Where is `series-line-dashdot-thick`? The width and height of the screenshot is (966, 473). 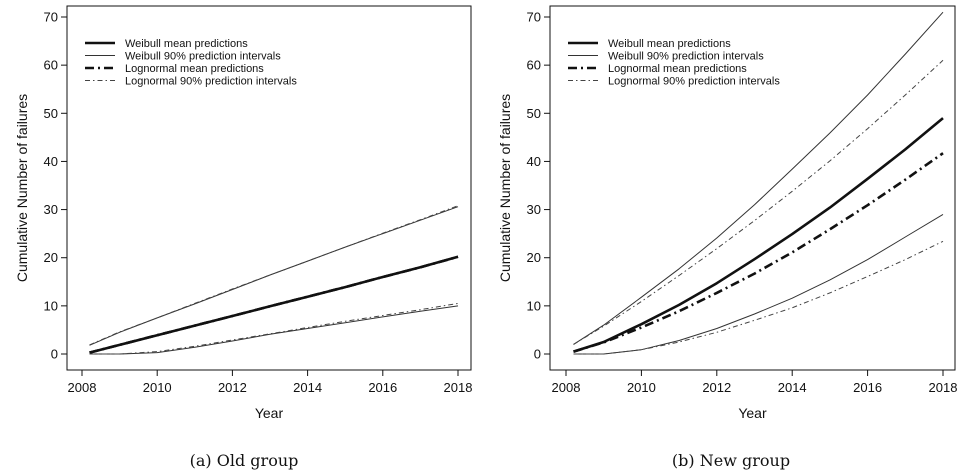 series-line-dashdot-thick is located at coordinates (274, 304).